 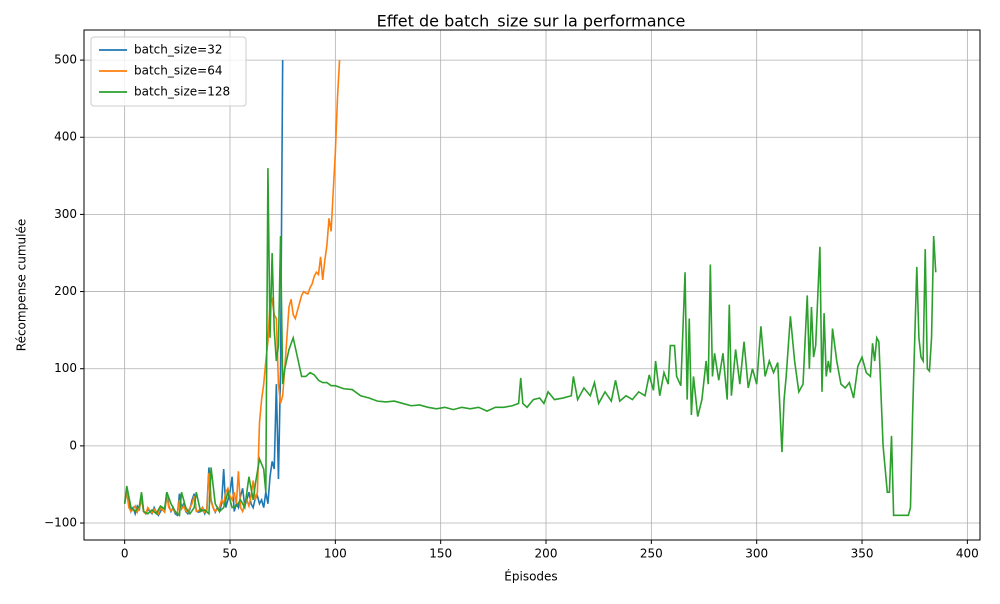 What do you see at coordinates (73, 445) in the screenshot?
I see `y-tick-label: 0` at bounding box center [73, 445].